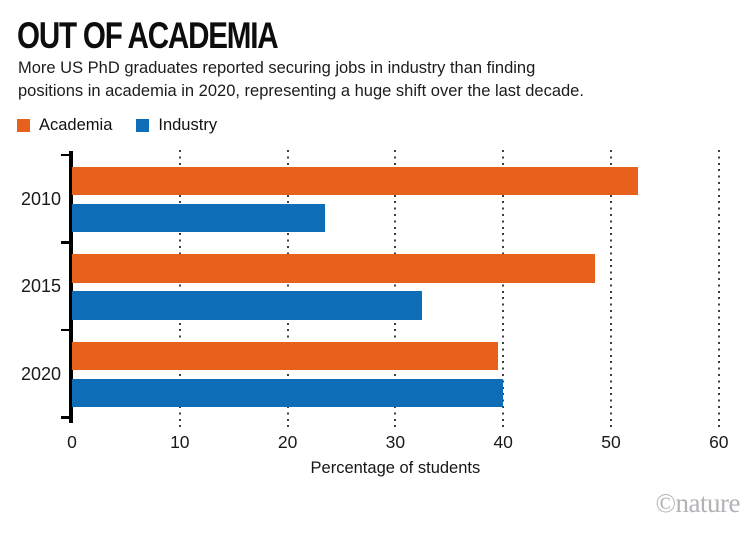 Image resolution: width=751 pixels, height=534 pixels. I want to click on legend-label: Academia, so click(76, 125).